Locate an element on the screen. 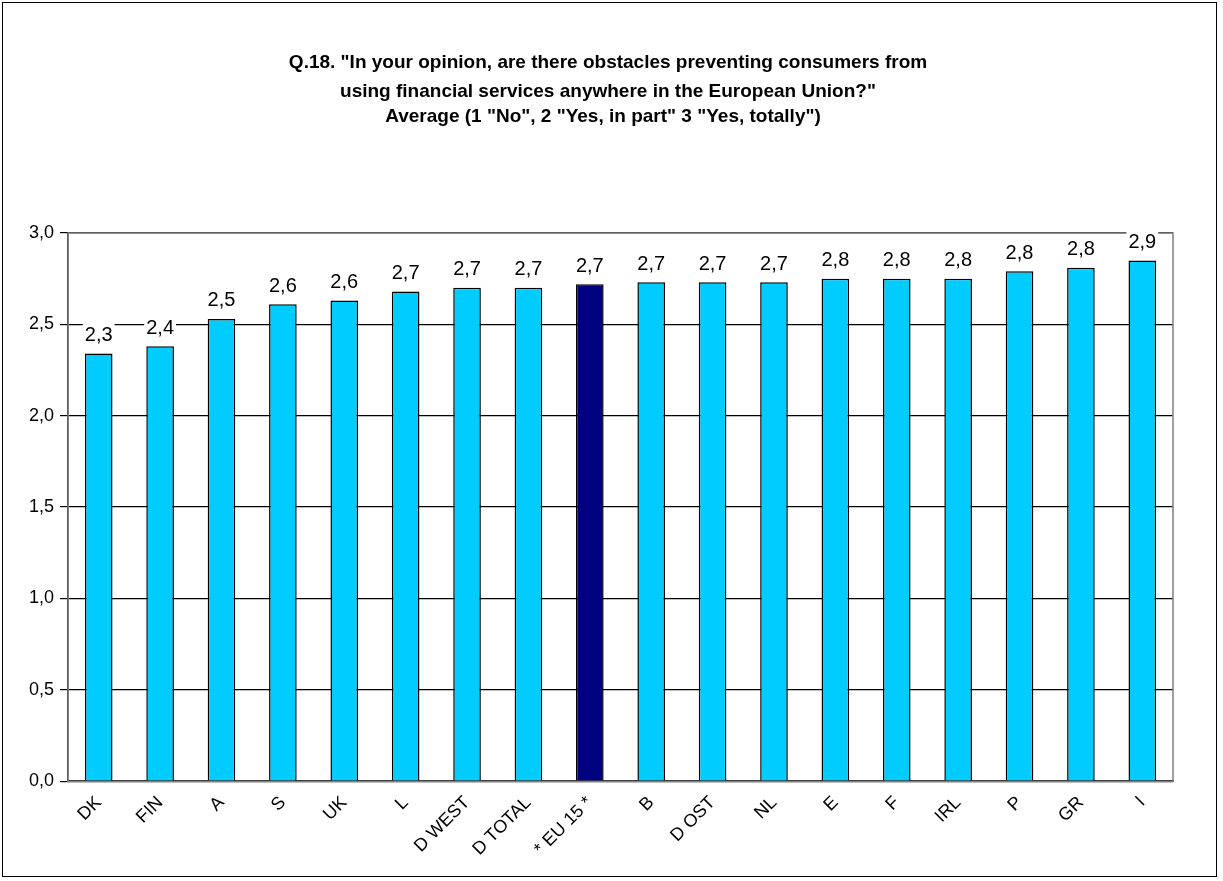 The image size is (1223, 881). x-tick-label: GR is located at coordinates (1071, 808).